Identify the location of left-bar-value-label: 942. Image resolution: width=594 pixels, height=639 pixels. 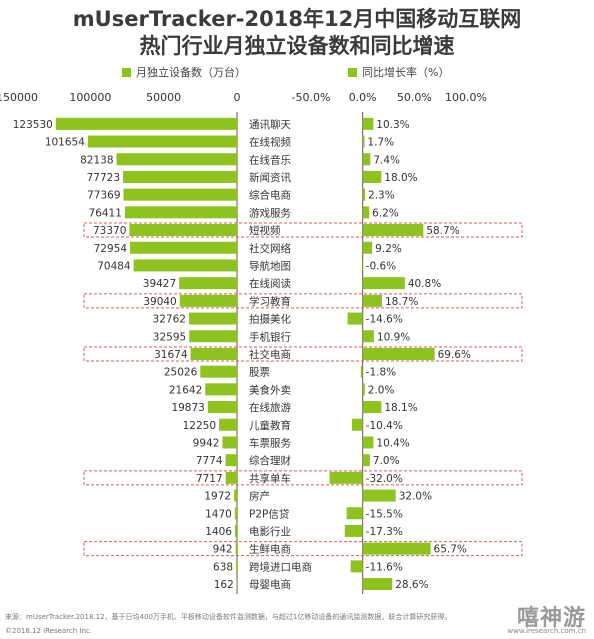
(223, 550).